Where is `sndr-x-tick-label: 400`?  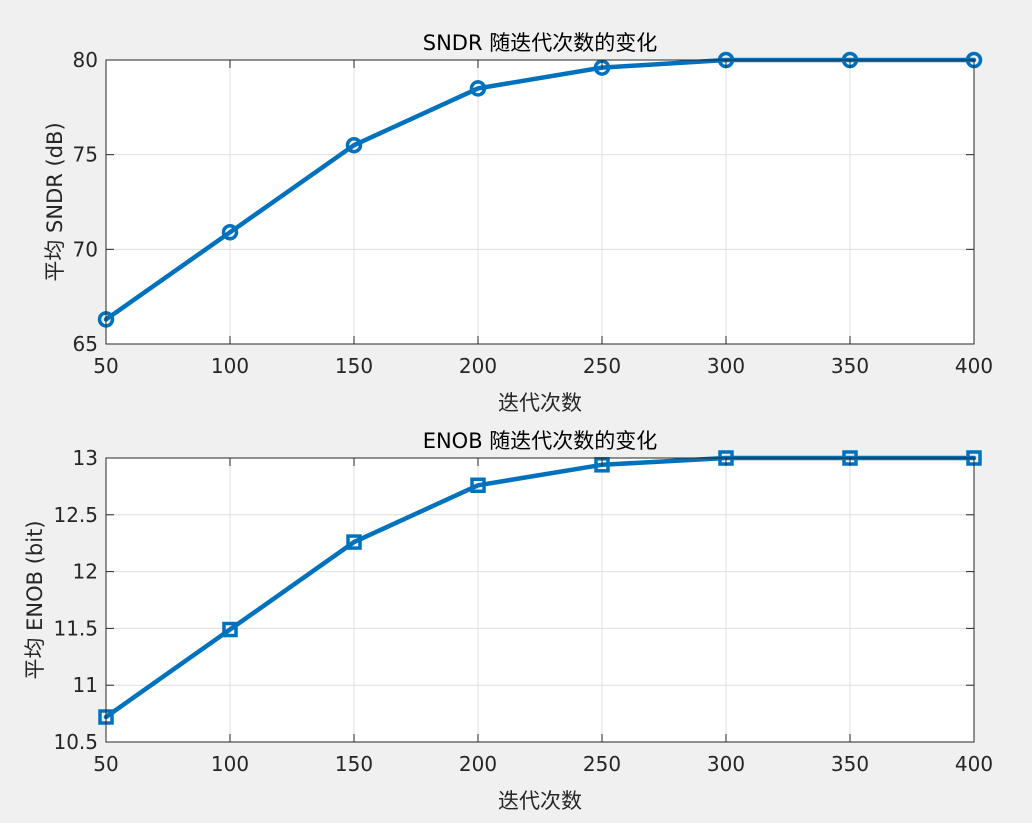
sndr-x-tick-label: 400 is located at coordinates (974, 366).